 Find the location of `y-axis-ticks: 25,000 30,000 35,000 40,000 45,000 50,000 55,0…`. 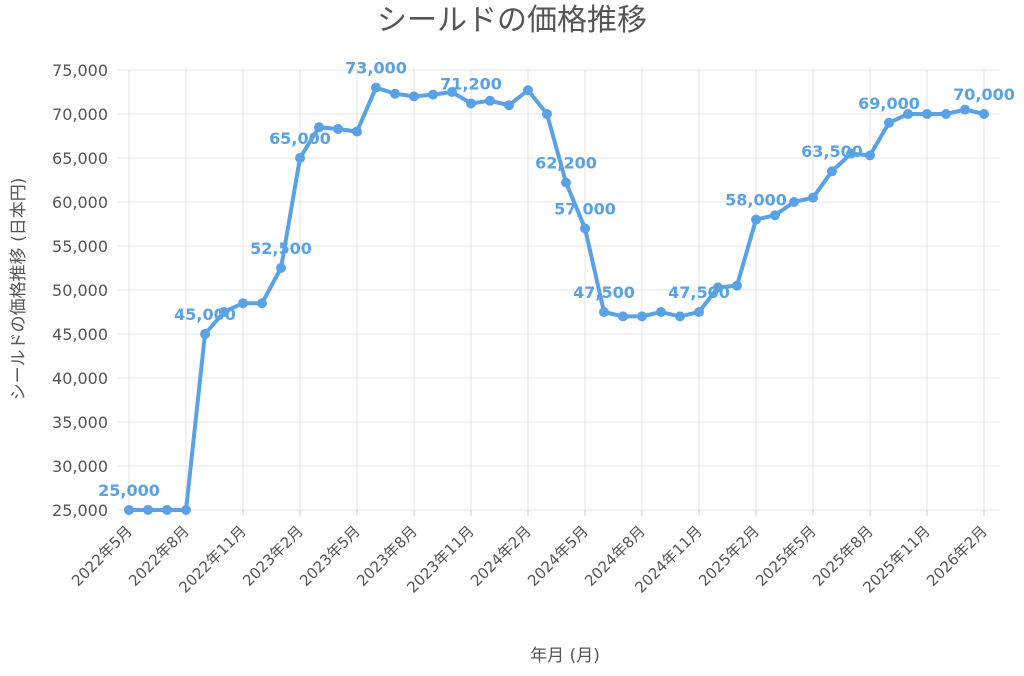

y-axis-ticks: 25,000 30,000 35,000 40,000 45,000 50,000 55,0… is located at coordinates (80, 290).